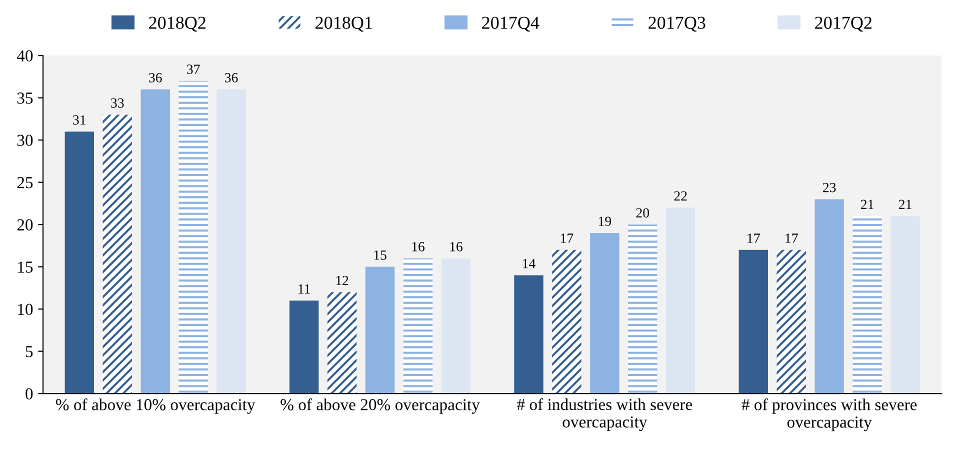  Describe the element at coordinates (380, 255) in the screenshot. I see `data-label: 15` at that location.